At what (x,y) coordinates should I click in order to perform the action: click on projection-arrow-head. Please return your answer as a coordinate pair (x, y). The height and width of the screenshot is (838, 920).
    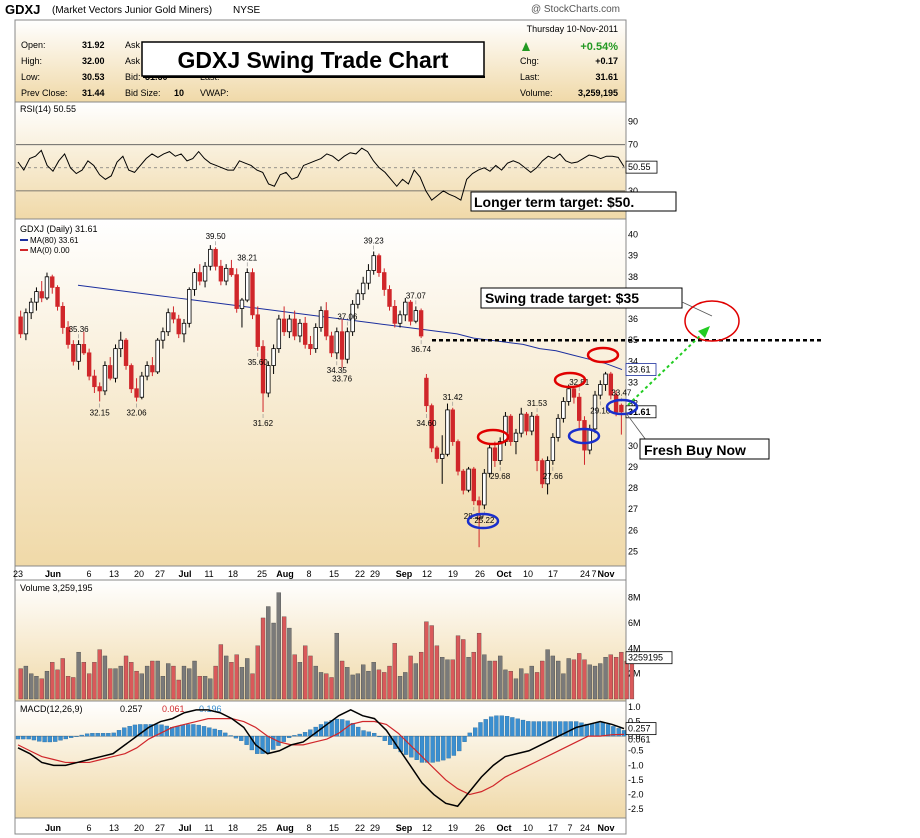
    Looking at the image, I should click on (704, 332).